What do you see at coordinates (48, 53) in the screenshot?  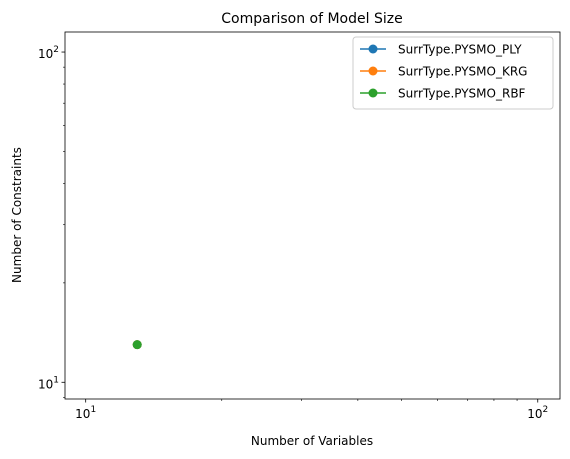 I see `y-tick-label: 10²` at bounding box center [48, 53].